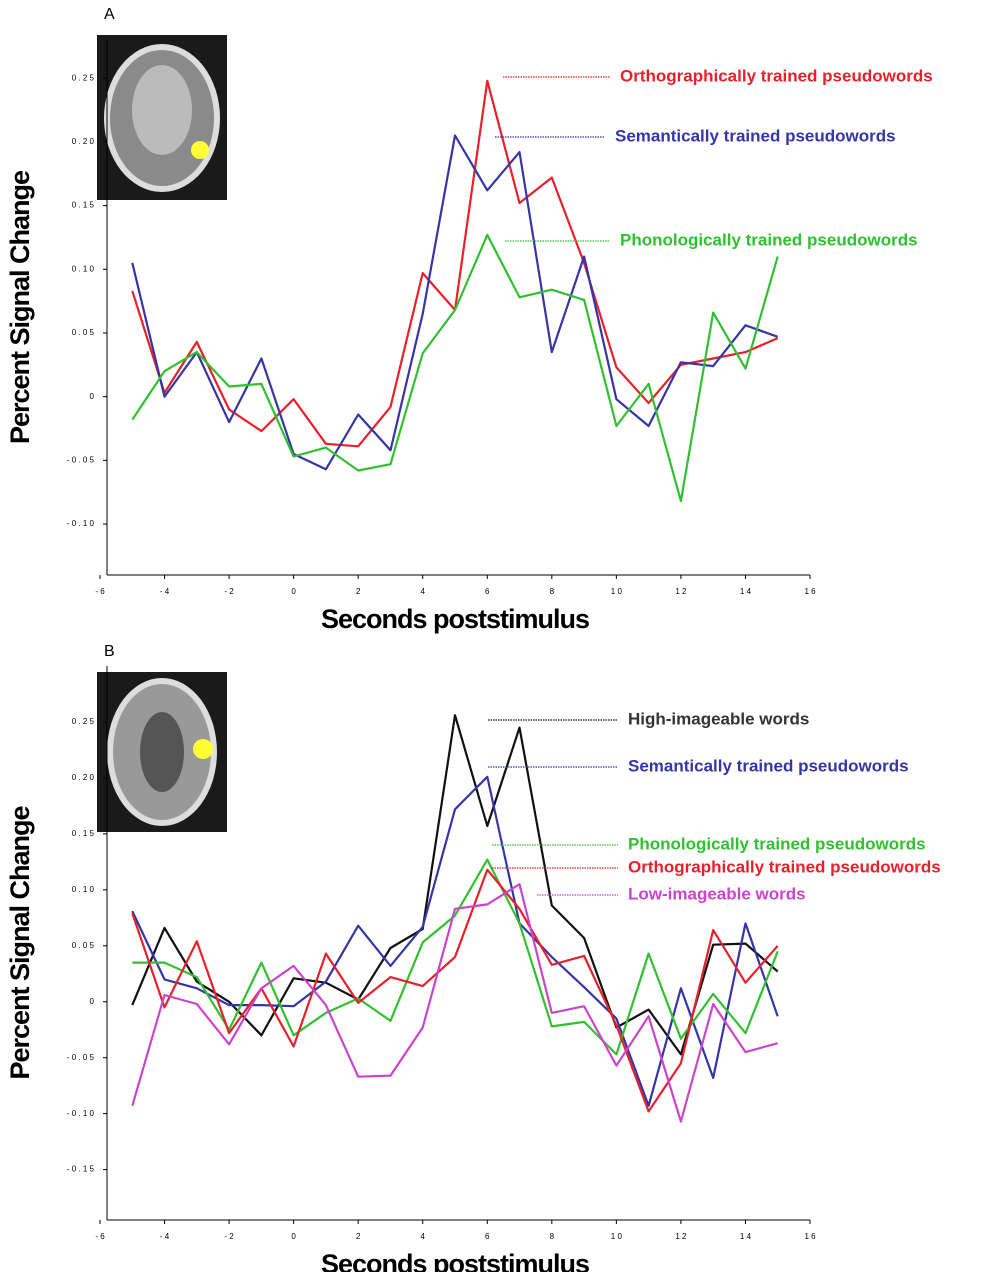 The height and width of the screenshot is (1272, 999). I want to click on legend-label: High-imageable words, so click(718, 718).